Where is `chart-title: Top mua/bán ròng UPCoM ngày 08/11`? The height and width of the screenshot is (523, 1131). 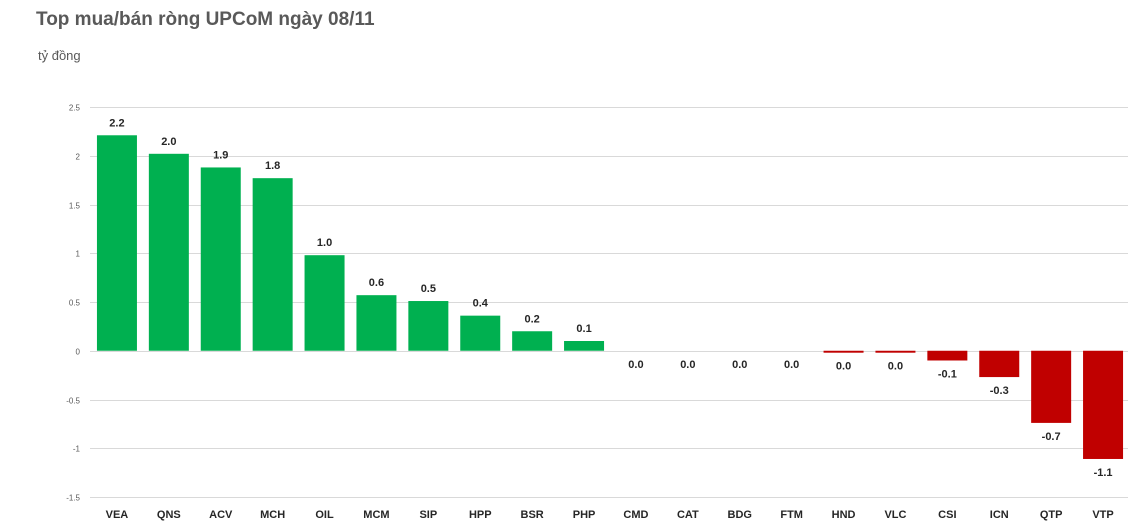 chart-title: Top mua/bán ròng UPCoM ngày 08/11 is located at coordinates (205, 19).